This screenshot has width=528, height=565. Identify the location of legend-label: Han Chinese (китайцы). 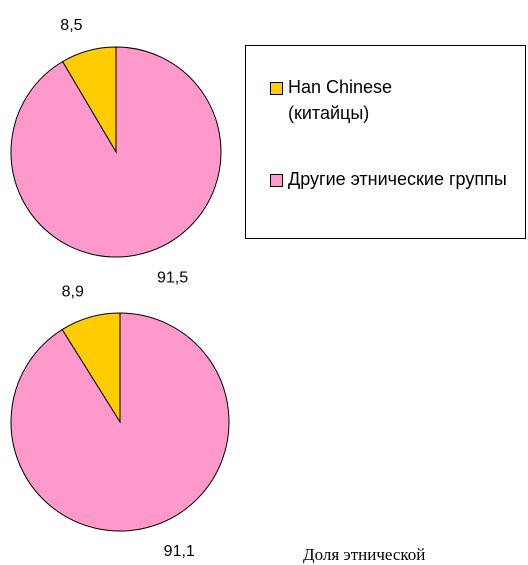
(340, 100).